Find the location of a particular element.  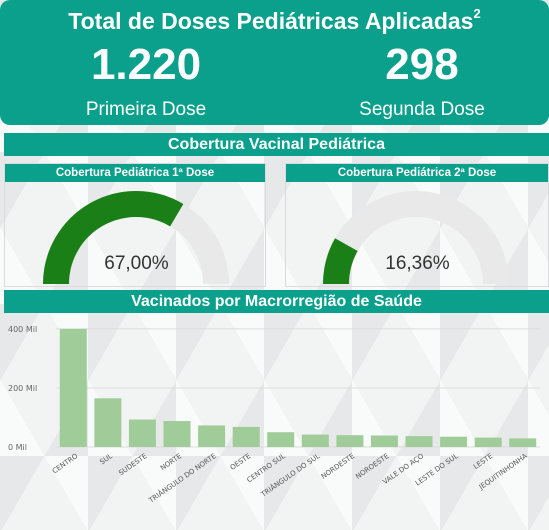

x-category-label: LESTE is located at coordinates (483, 461).